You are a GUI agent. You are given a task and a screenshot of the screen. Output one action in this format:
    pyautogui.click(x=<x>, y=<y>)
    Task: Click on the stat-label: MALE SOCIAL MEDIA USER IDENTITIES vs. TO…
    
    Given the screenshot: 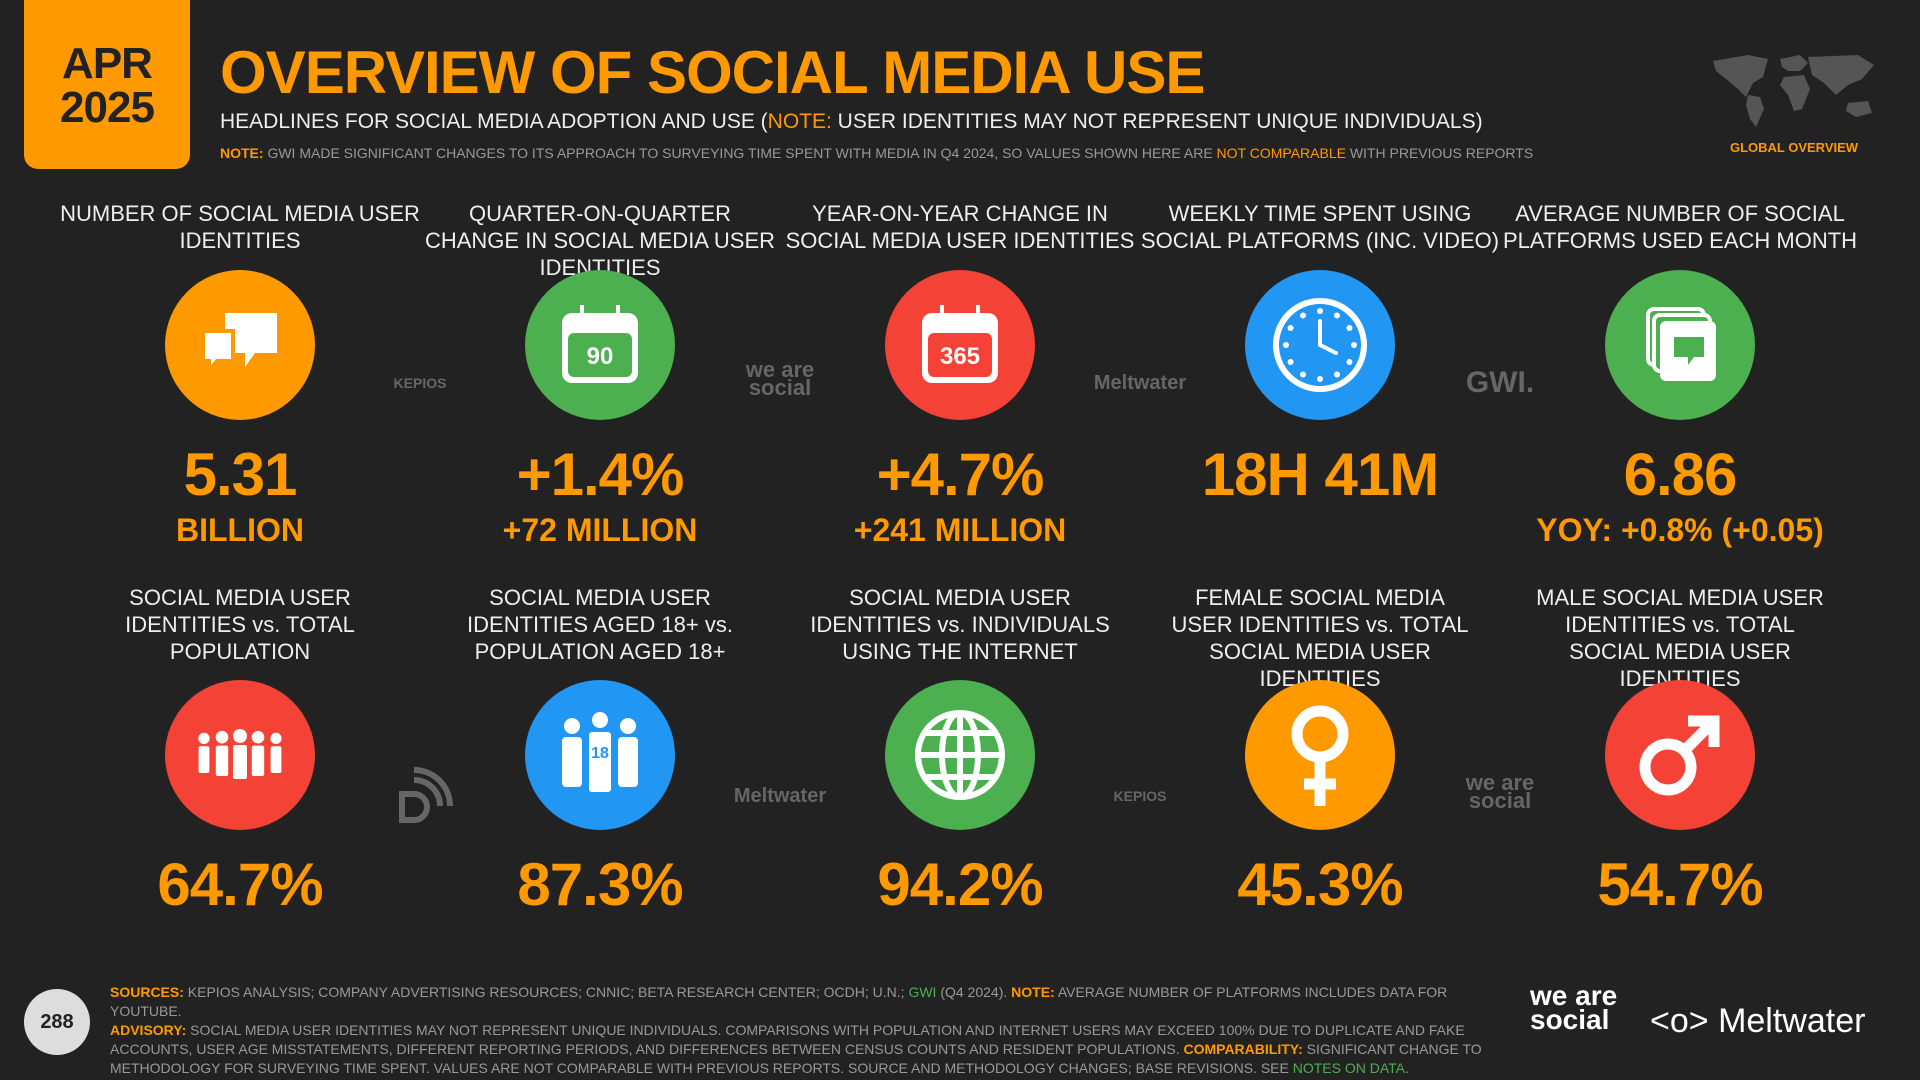 What is the action you would take?
    pyautogui.click(x=1680, y=638)
    